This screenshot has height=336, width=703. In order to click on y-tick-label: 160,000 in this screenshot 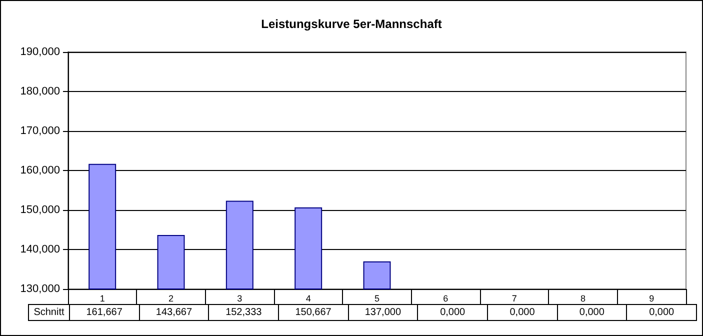, I will do `click(40, 170)`.